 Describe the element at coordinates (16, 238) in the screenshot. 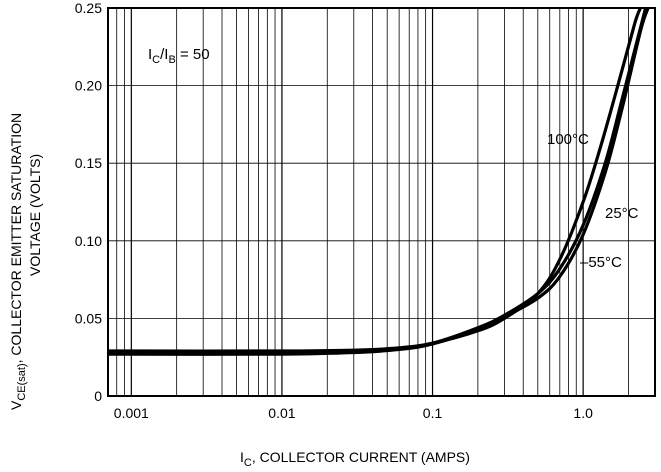

I see `y-axis-label-rest: , COLLECTOR EMITTER SATURATION` at that location.